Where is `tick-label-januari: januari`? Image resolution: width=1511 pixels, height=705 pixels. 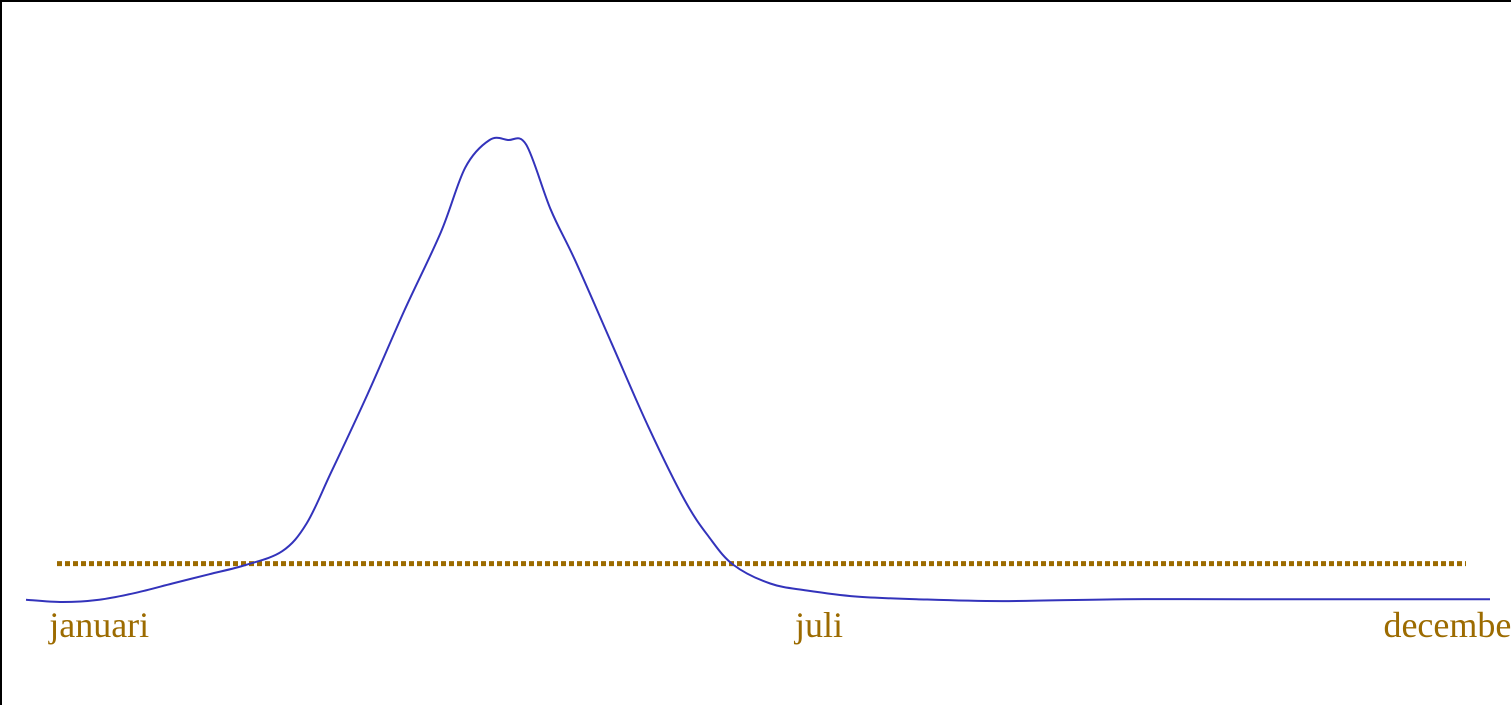
tick-label-januari: januari is located at coordinates (98, 625).